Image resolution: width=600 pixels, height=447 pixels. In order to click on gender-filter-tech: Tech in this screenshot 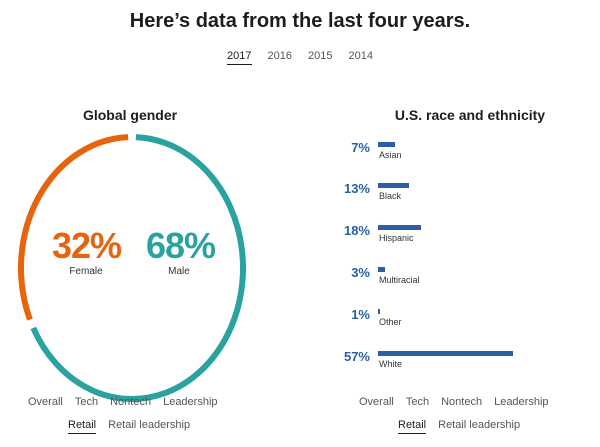, I will do `click(86, 402)`.